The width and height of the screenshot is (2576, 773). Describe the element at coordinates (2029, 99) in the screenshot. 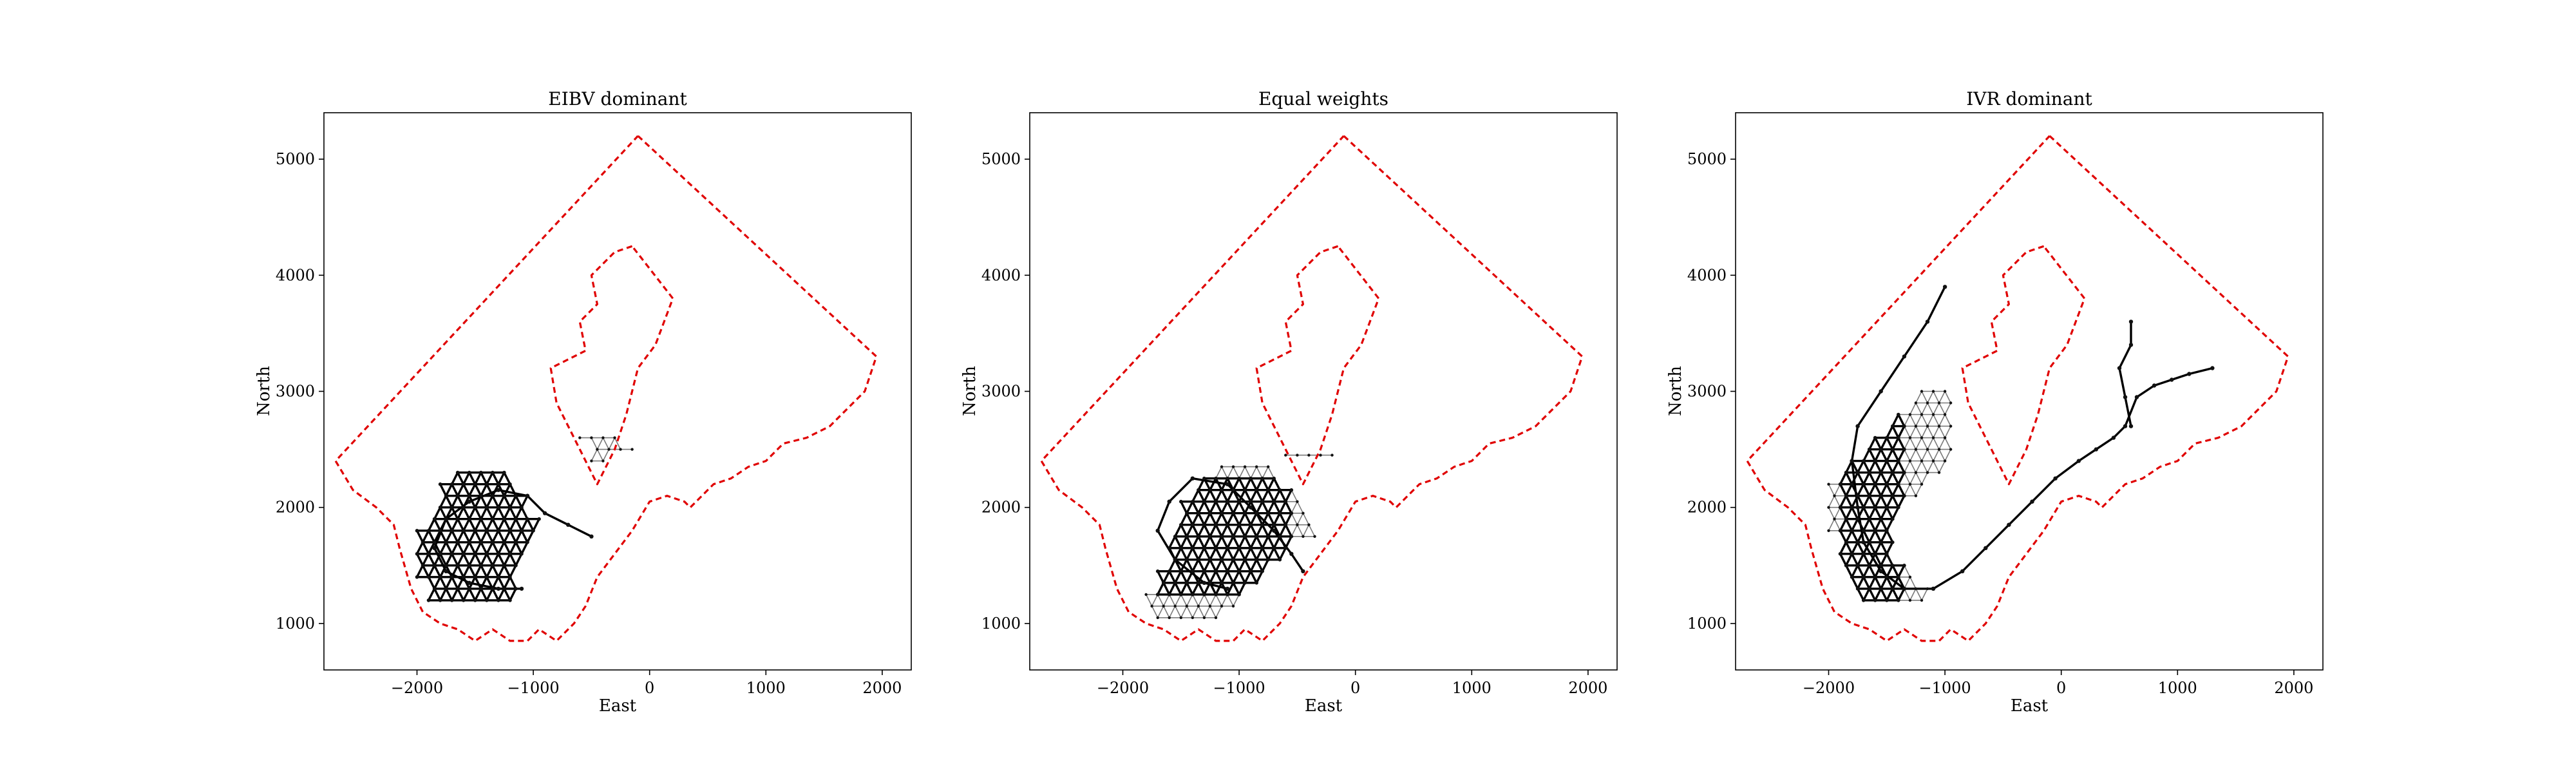

I see `chart-title: IVR dominant` at that location.